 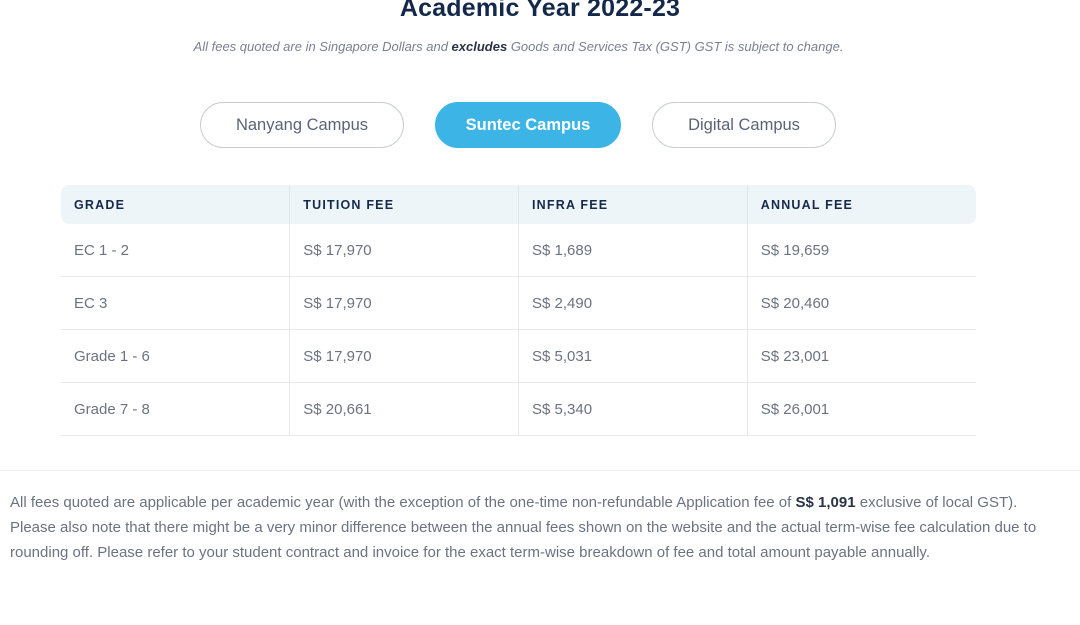 I want to click on cell-annual-fee: S$ 19,659, so click(x=861, y=250).